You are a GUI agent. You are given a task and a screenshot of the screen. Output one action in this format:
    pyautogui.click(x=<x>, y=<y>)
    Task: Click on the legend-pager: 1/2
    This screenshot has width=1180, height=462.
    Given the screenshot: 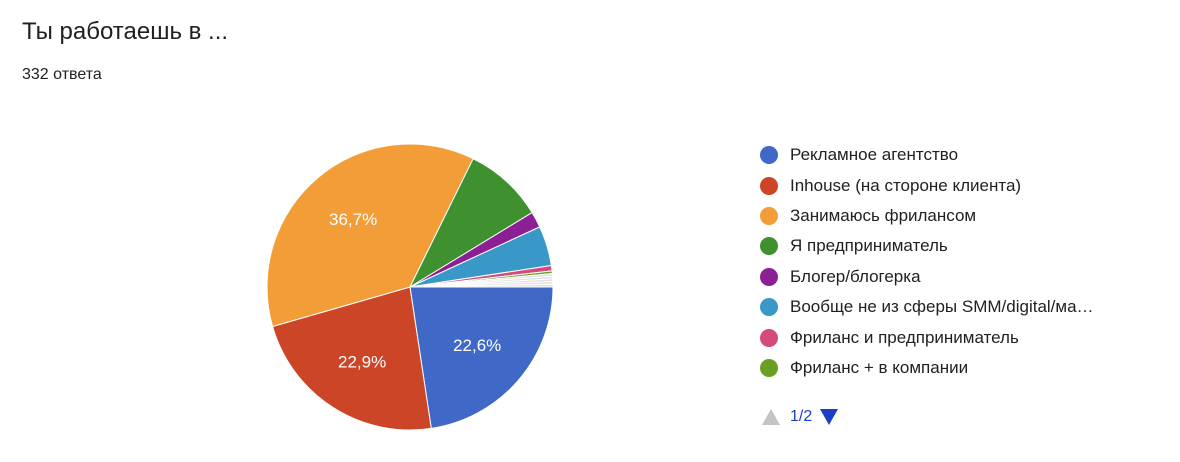 What is the action you would take?
    pyautogui.click(x=800, y=417)
    